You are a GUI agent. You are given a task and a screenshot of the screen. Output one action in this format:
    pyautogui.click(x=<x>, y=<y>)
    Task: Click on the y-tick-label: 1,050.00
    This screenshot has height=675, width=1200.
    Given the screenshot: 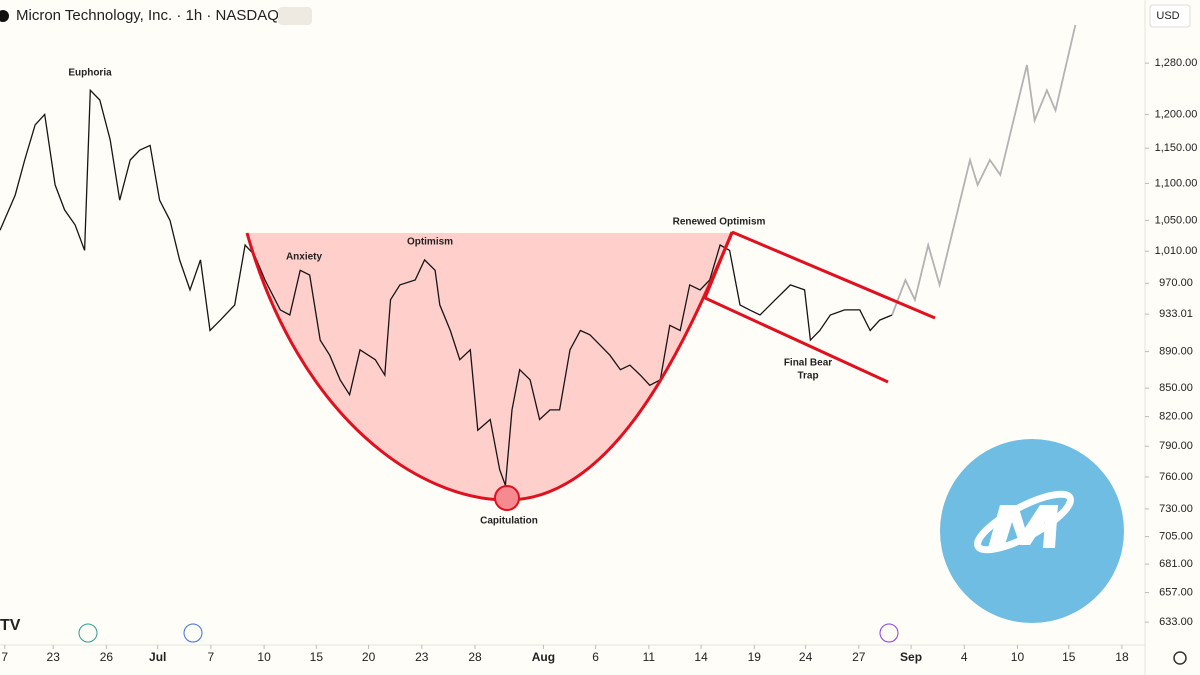 What is the action you would take?
    pyautogui.click(x=1176, y=220)
    